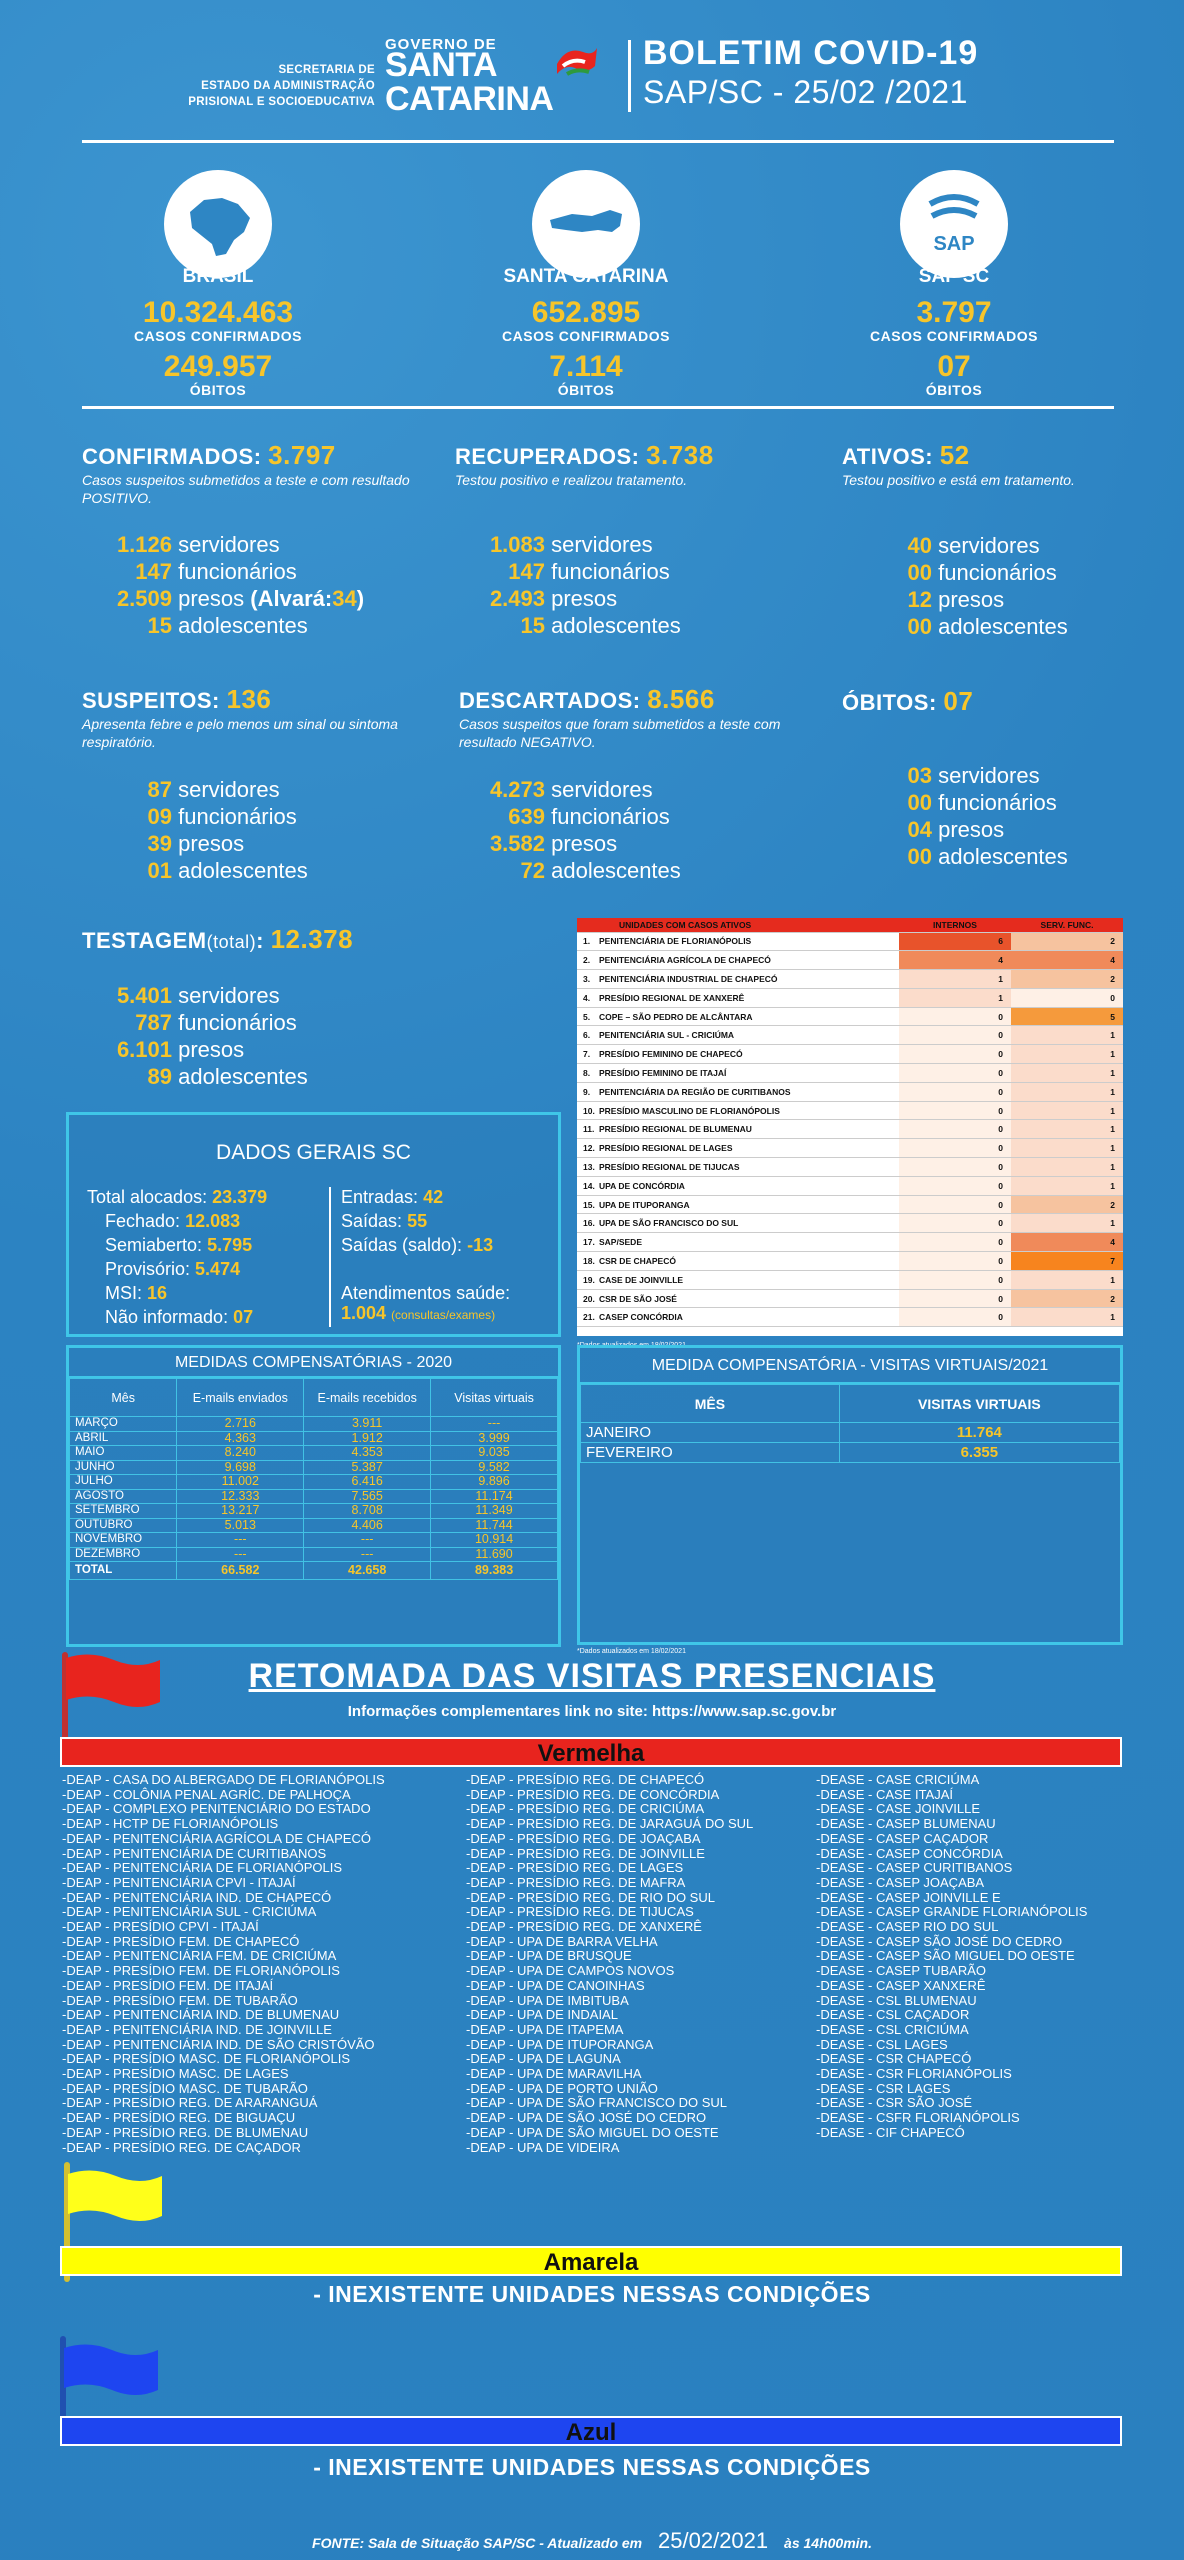 The image size is (1184, 2560). What do you see at coordinates (588, 1129) in the screenshot?
I see `unidade-index: 11.` at bounding box center [588, 1129].